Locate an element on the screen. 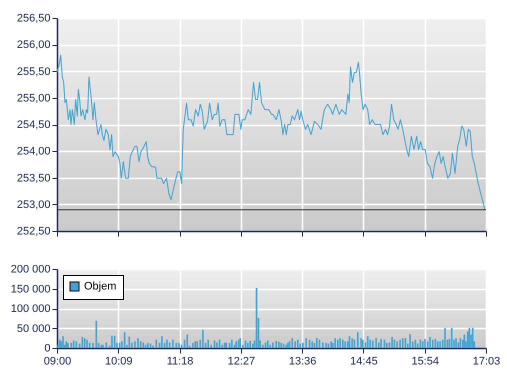 The height and width of the screenshot is (380, 507). y-tick-label: 256,00 is located at coordinates (33, 45).